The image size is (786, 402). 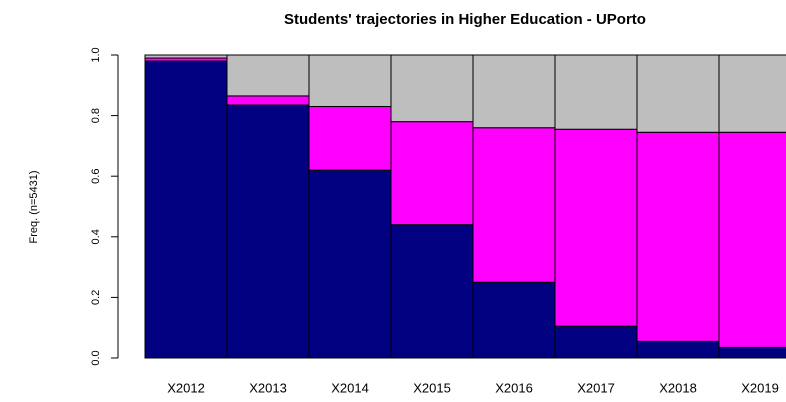 What do you see at coordinates (760, 387) in the screenshot?
I see `x-tick-label: X2019` at bounding box center [760, 387].